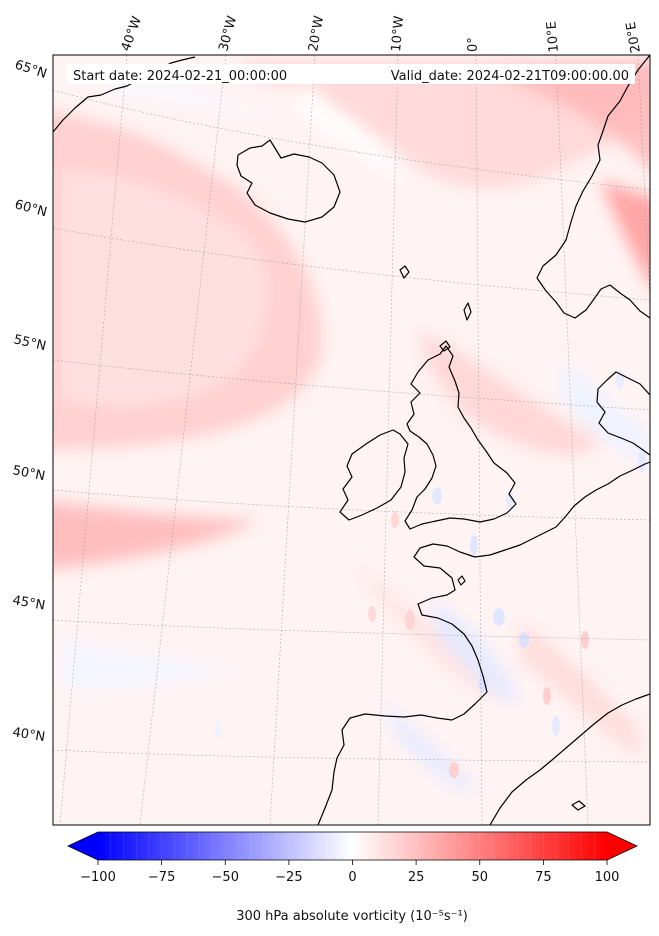 The width and height of the screenshot is (659, 936). What do you see at coordinates (381, 34) in the screenshot?
I see `longitude-labels: 40°W 30°W 20°W 10°W 0° 10°E 20°E` at bounding box center [381, 34].